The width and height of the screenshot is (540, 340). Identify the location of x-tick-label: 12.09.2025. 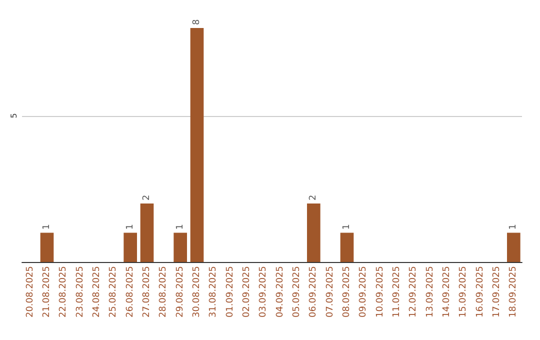
(413, 292).